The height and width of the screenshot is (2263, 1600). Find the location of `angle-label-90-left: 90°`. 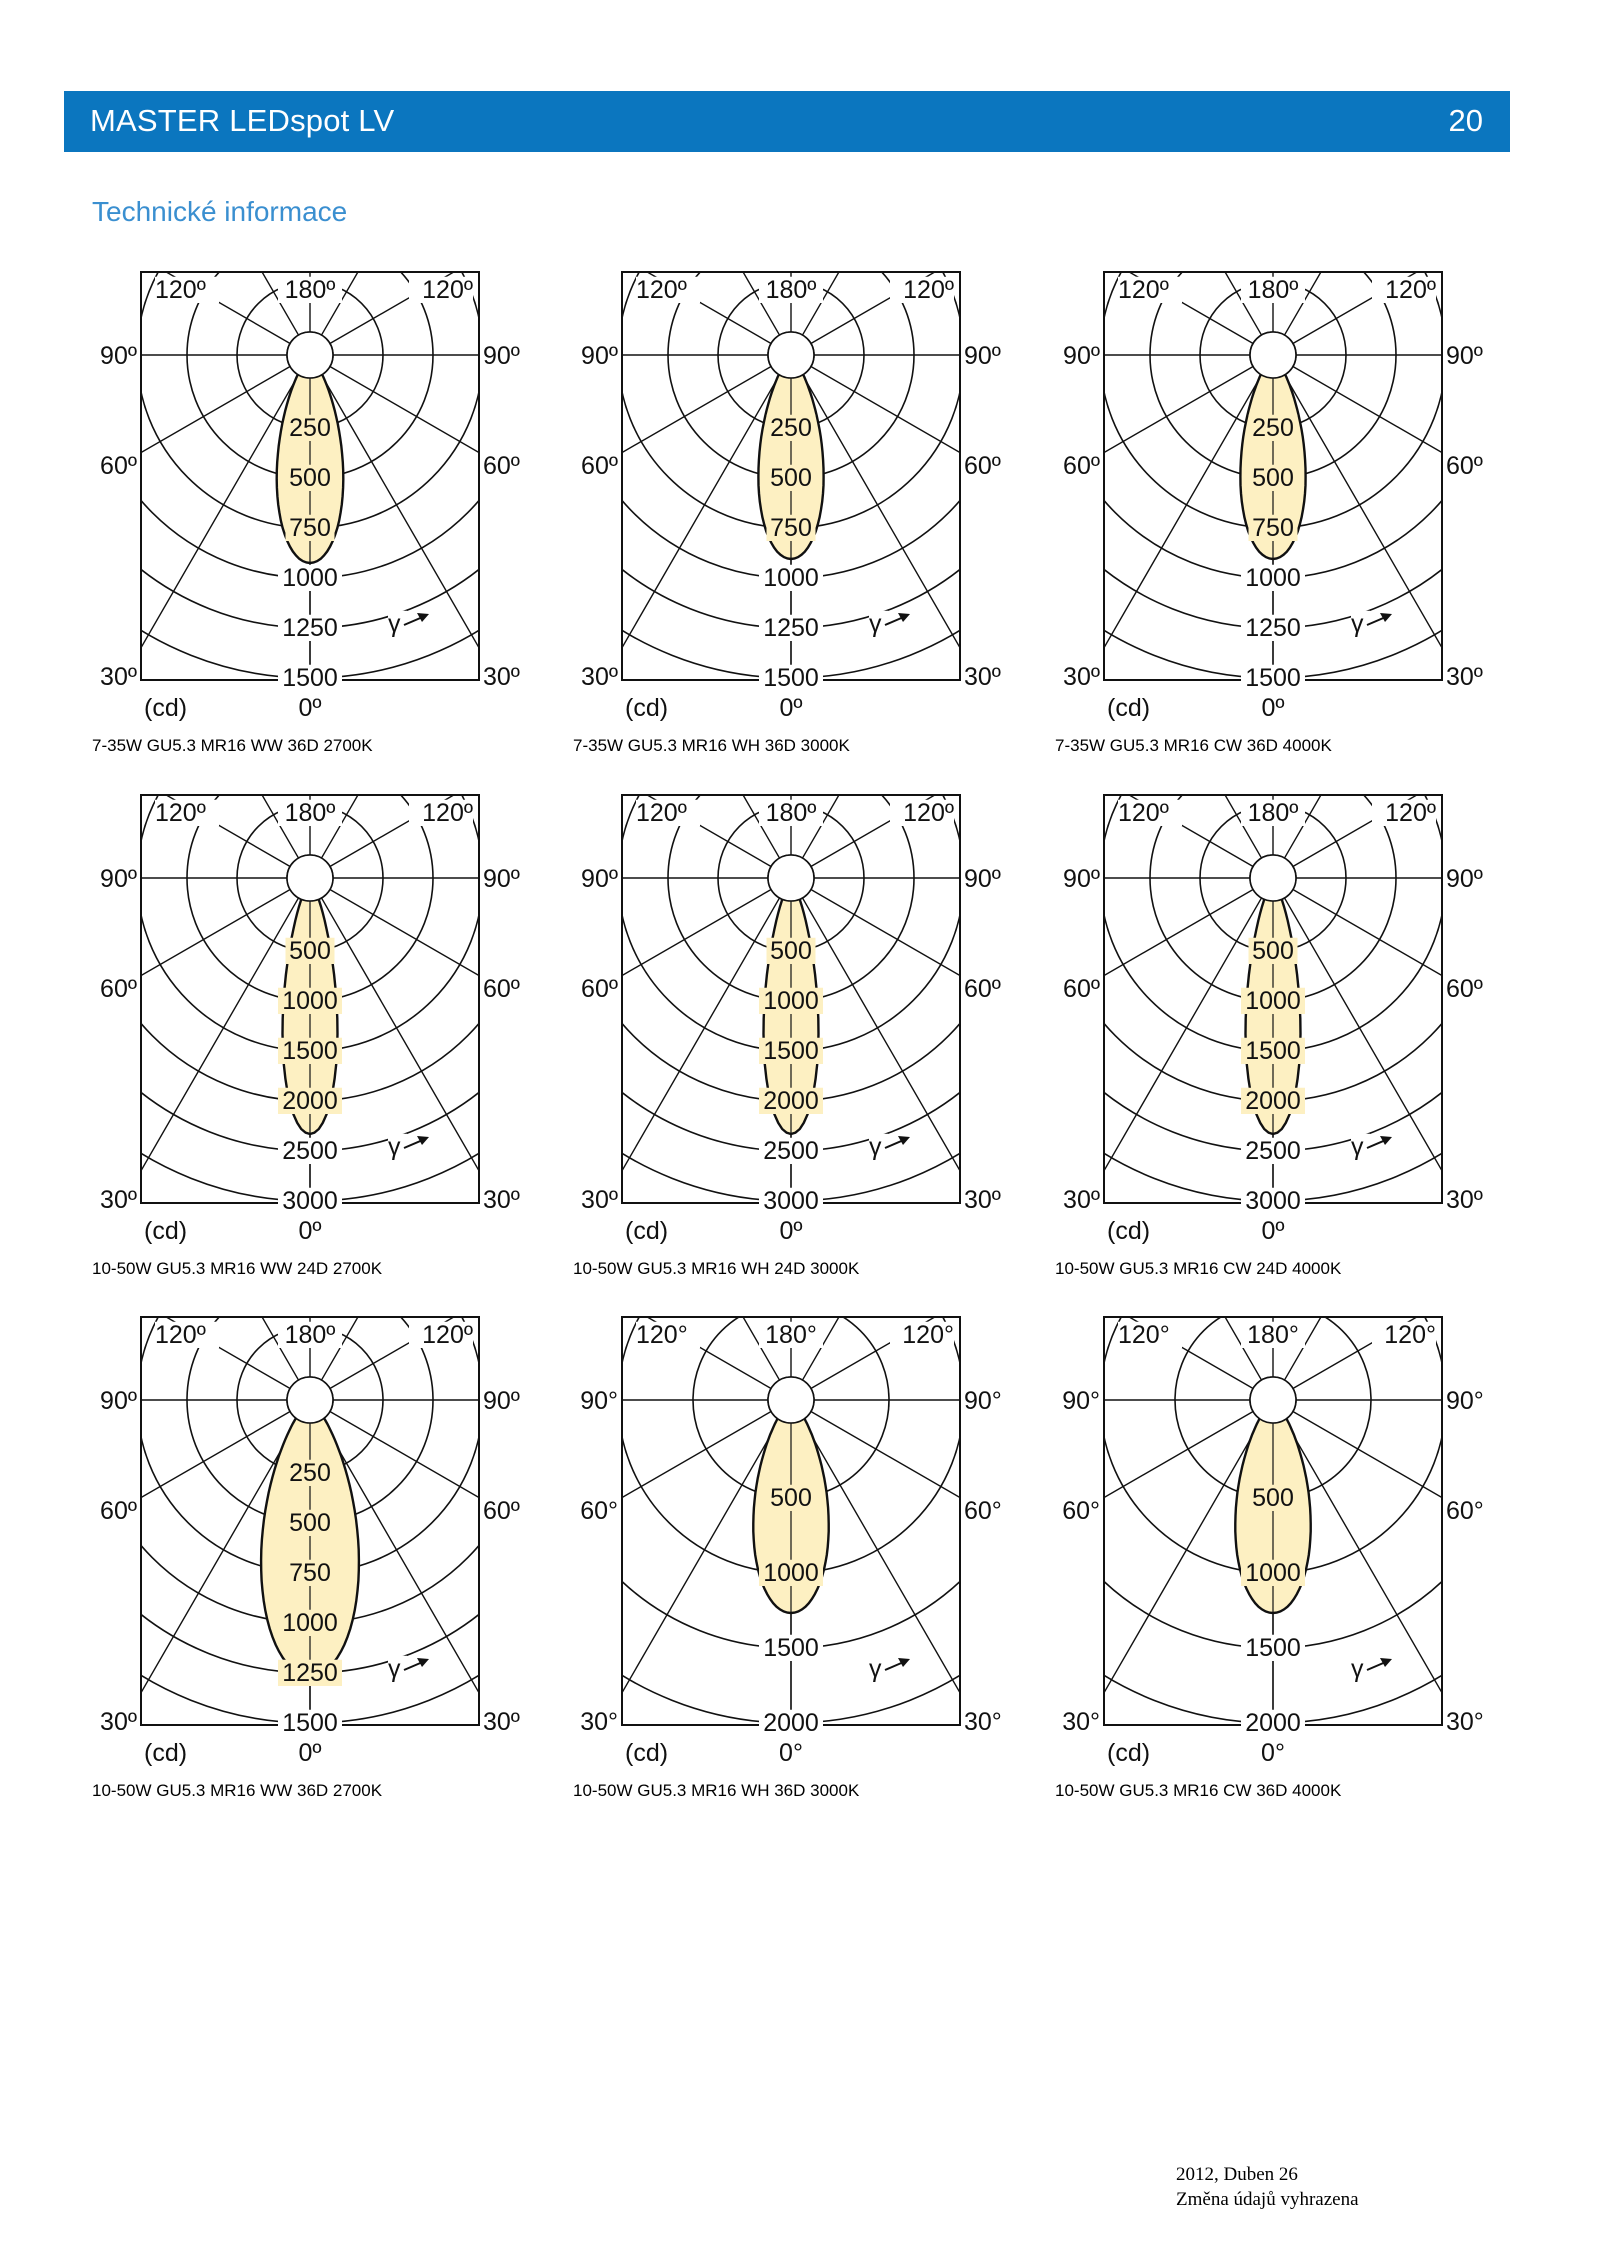

angle-label-90-left: 90° is located at coordinates (1081, 1401).